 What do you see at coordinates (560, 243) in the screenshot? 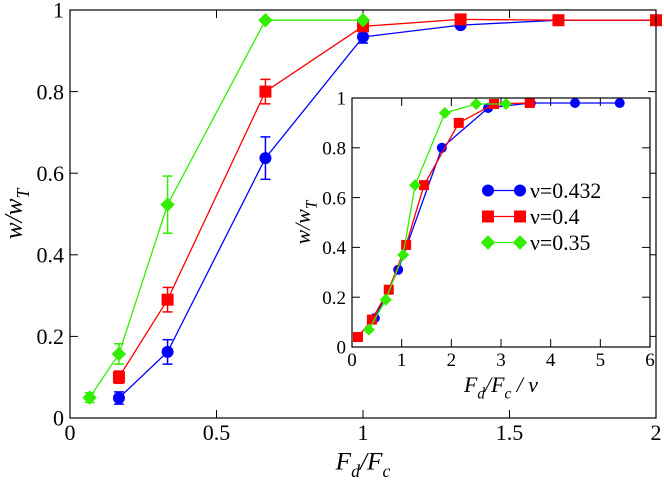
I see `legend-label: ν=0.35` at bounding box center [560, 243].